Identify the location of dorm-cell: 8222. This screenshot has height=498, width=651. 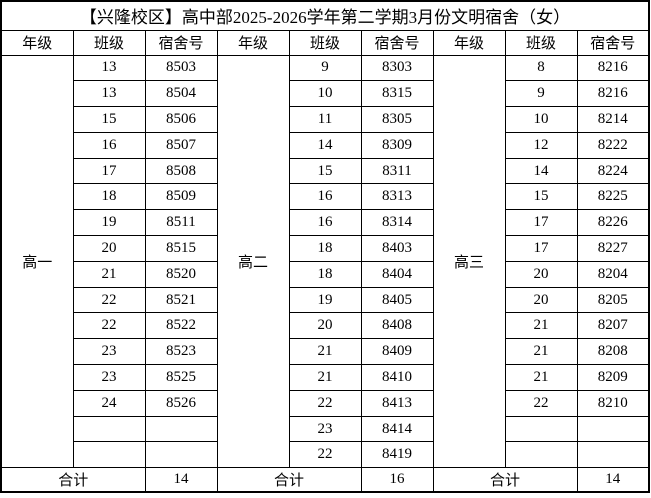
(613, 145).